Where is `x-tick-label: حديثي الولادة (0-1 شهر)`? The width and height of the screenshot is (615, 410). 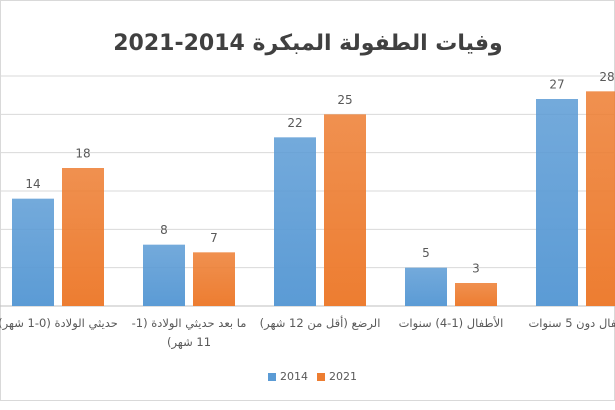
x-tick-label: حديثي الولادة (0-1 شهر) is located at coordinates (59, 323).